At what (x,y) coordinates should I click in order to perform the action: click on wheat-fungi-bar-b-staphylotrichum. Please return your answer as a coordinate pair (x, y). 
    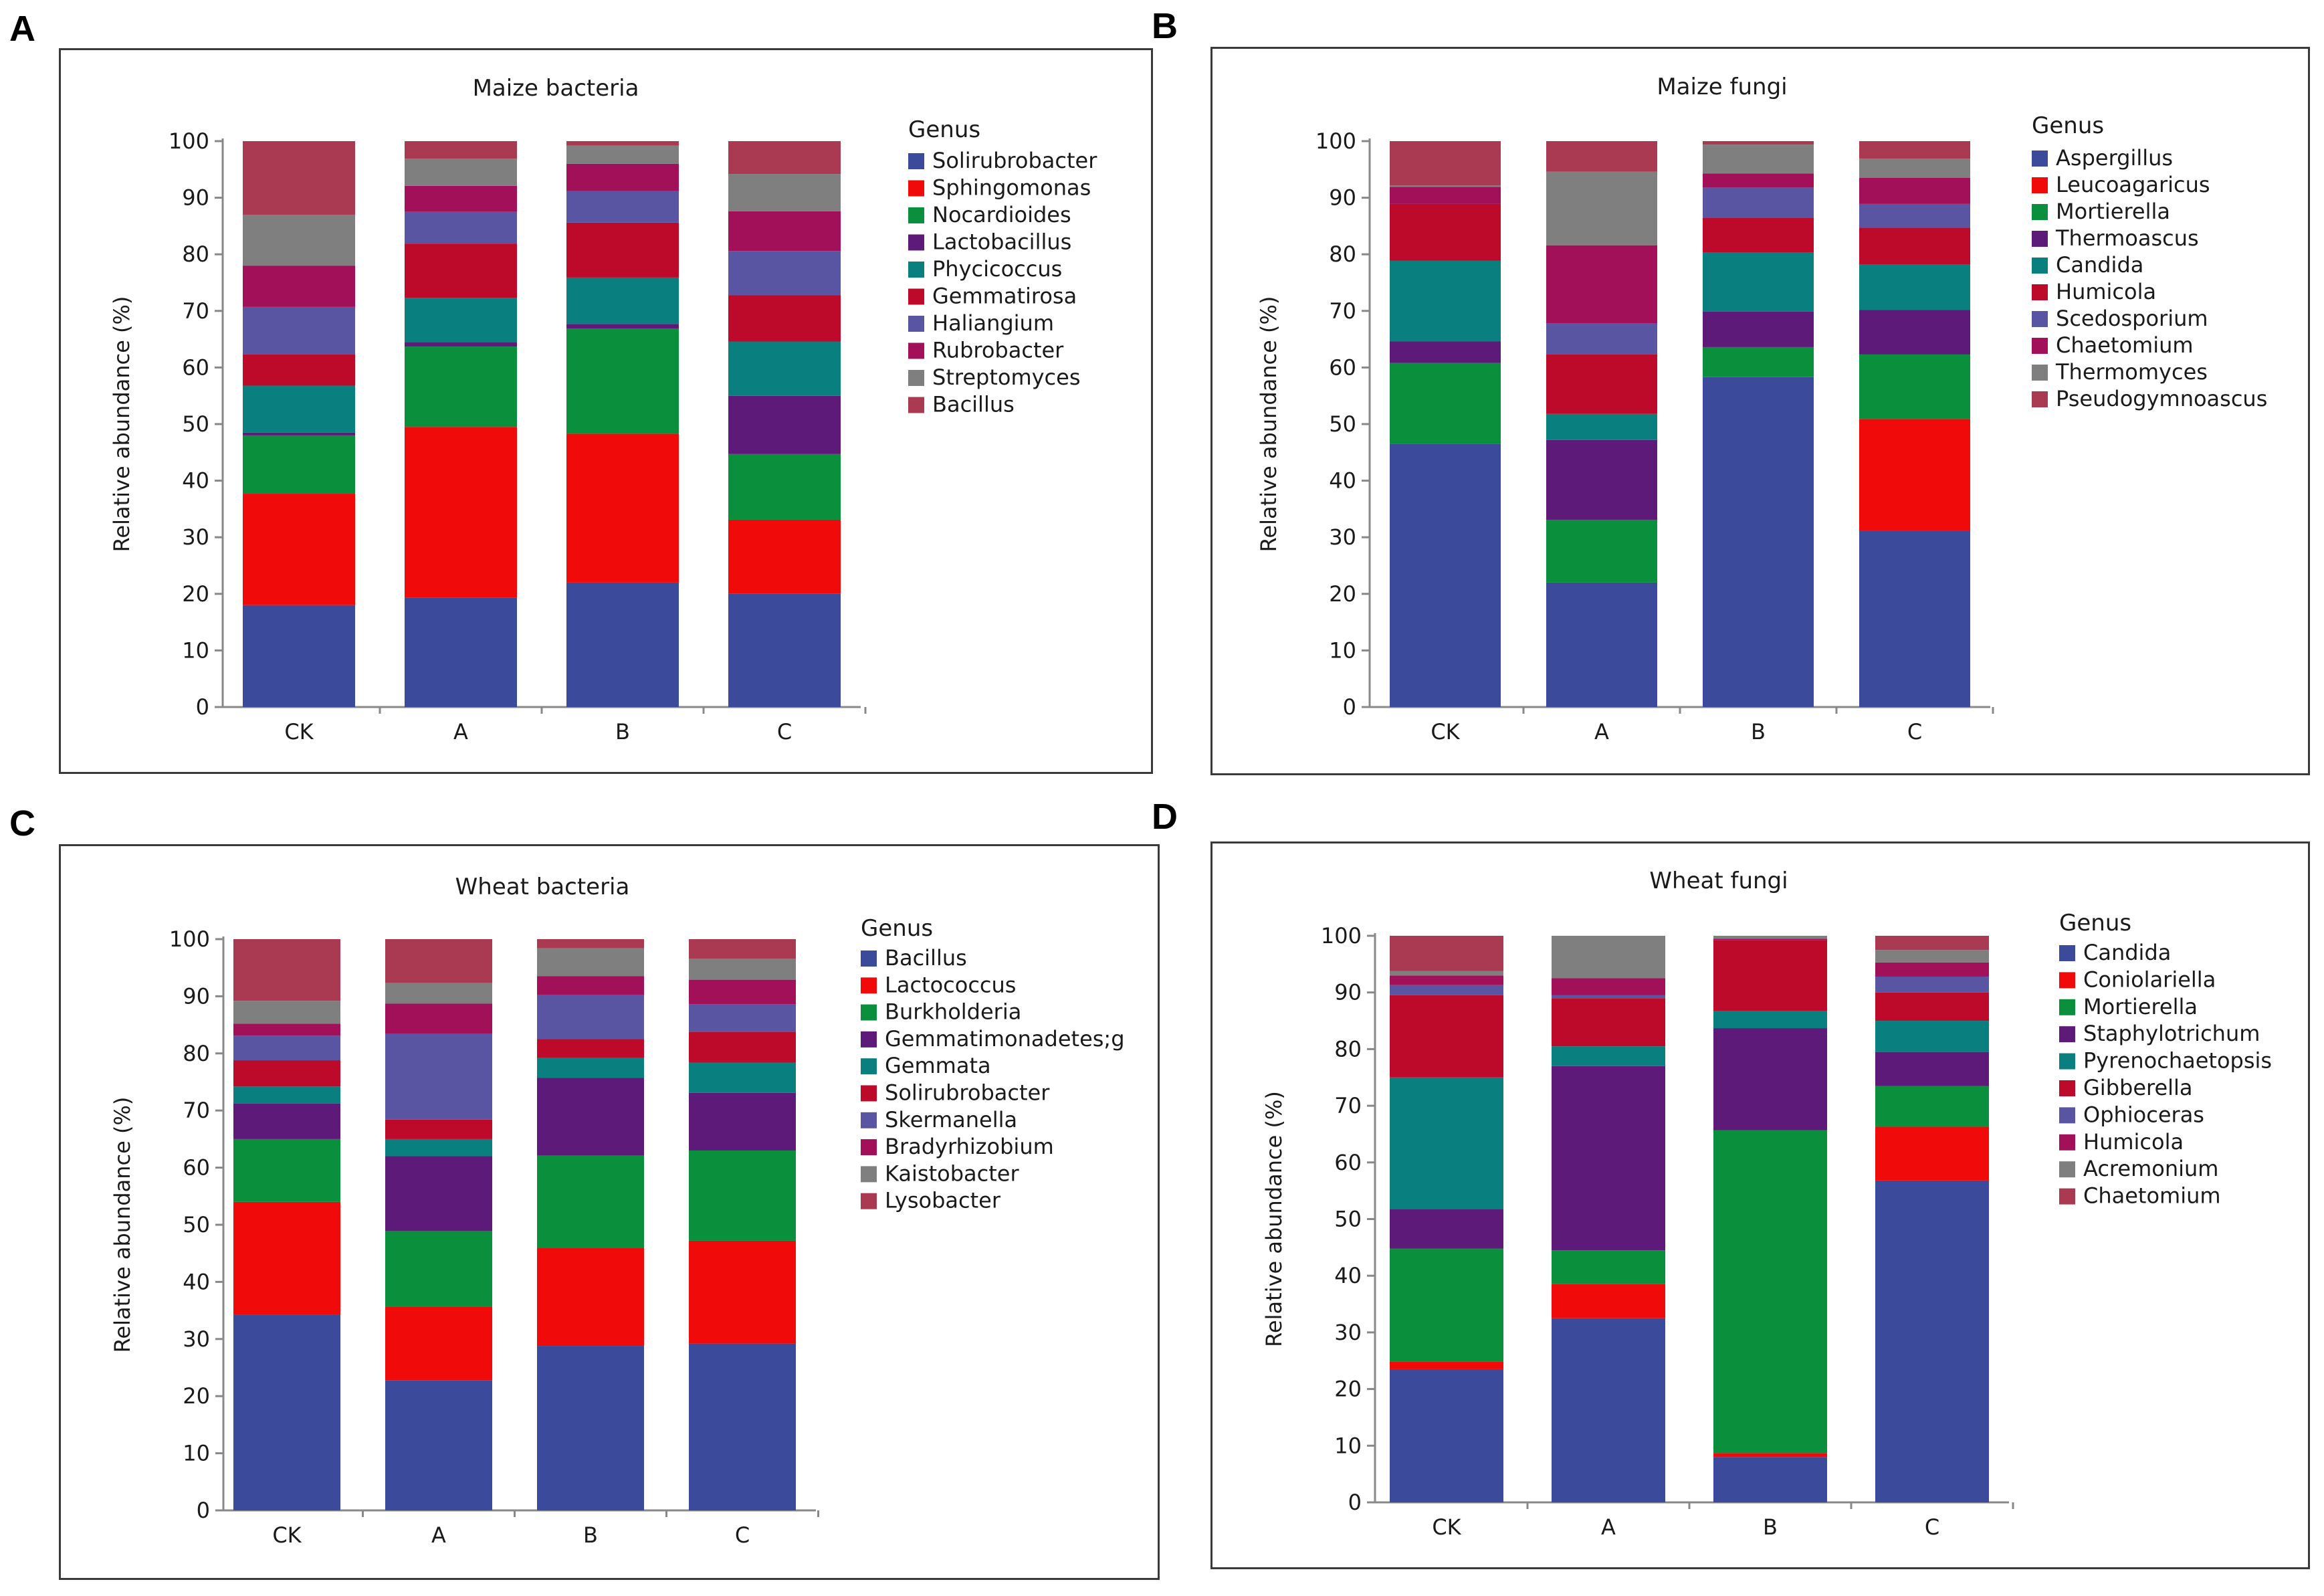
    Looking at the image, I should click on (1770, 1079).